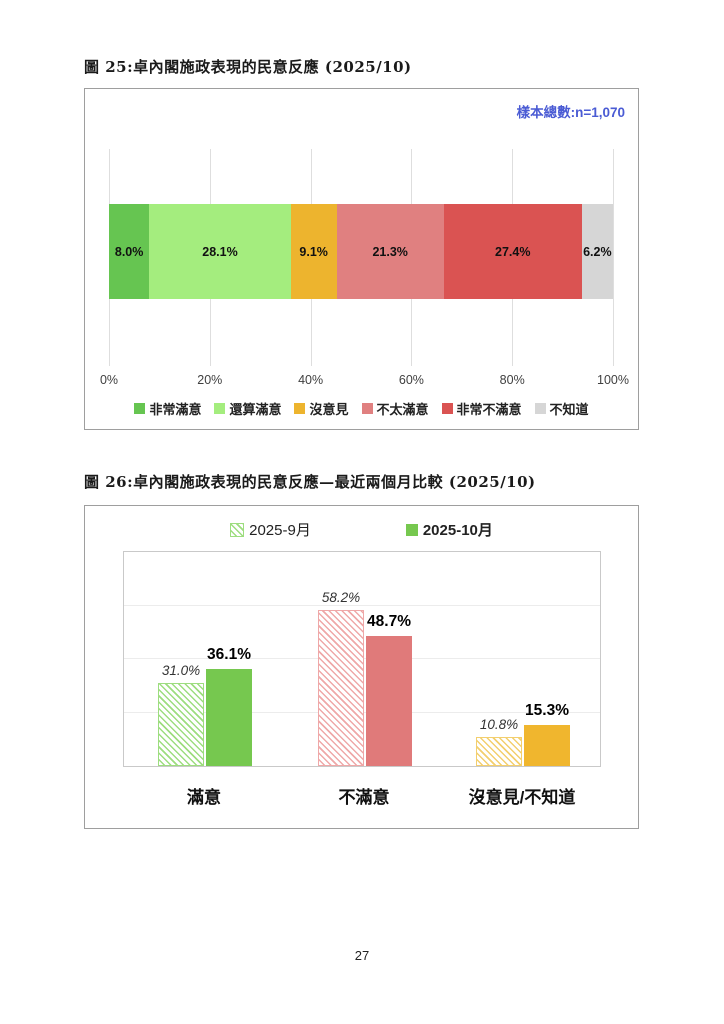 This screenshot has width=724, height=1024. What do you see at coordinates (210, 380) in the screenshot?
I see `x-tick-label: 20%` at bounding box center [210, 380].